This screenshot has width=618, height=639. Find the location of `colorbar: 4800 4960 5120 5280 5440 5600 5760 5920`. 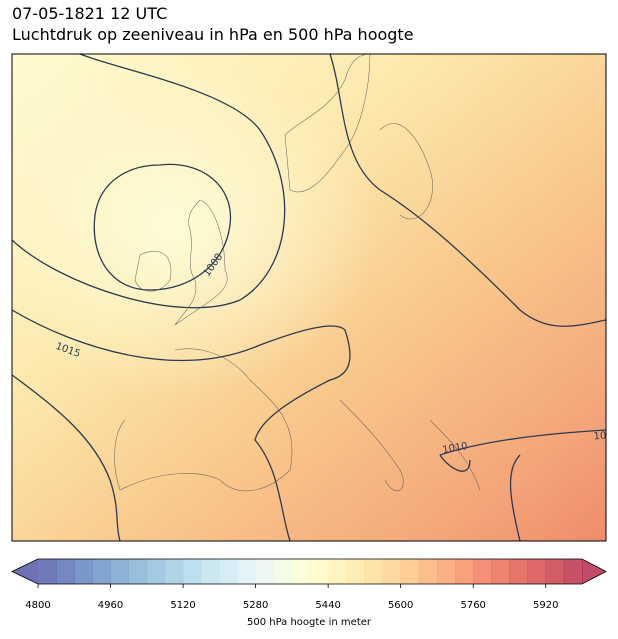

colorbar: 4800 4960 5120 5280 5440 5600 5760 5920 is located at coordinates (309, 584).